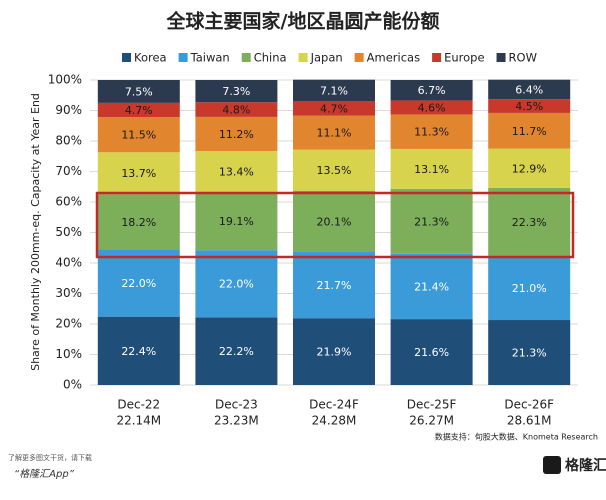 Image resolution: width=606 pixels, height=500 pixels. I want to click on x-tick-label: Dec-24F, so click(334, 405).